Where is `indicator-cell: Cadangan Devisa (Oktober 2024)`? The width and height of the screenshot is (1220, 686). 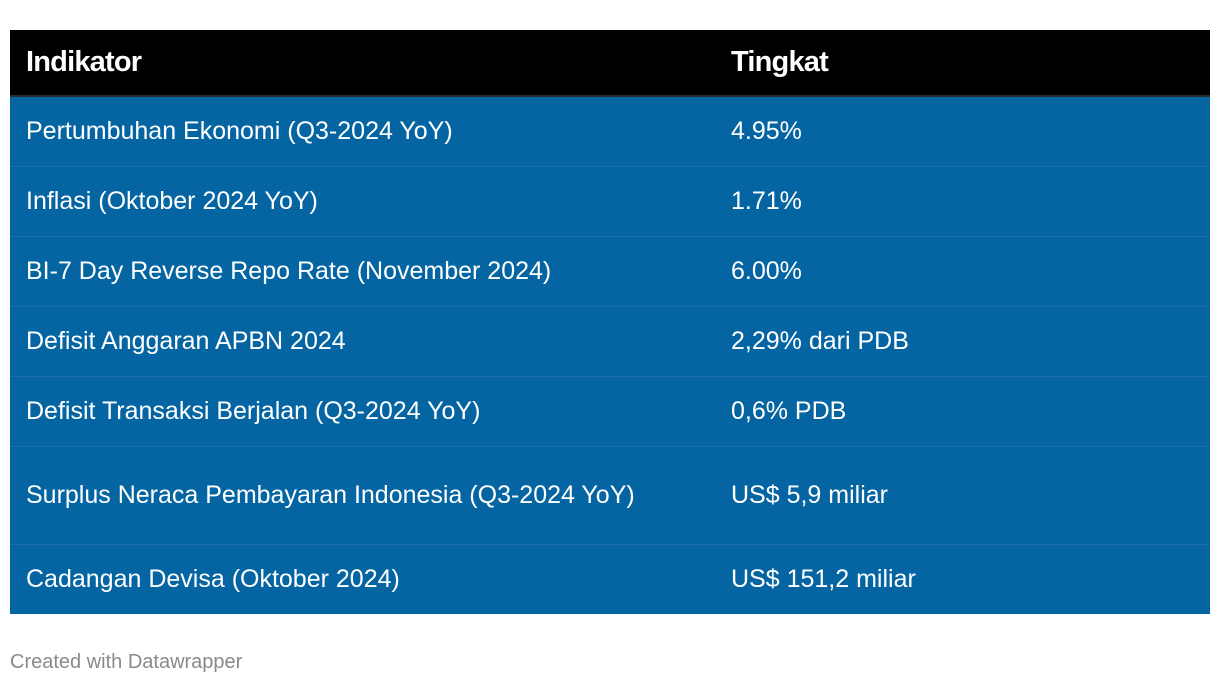 indicator-cell: Cadangan Devisa (Oktober 2024) is located at coordinates (362, 578).